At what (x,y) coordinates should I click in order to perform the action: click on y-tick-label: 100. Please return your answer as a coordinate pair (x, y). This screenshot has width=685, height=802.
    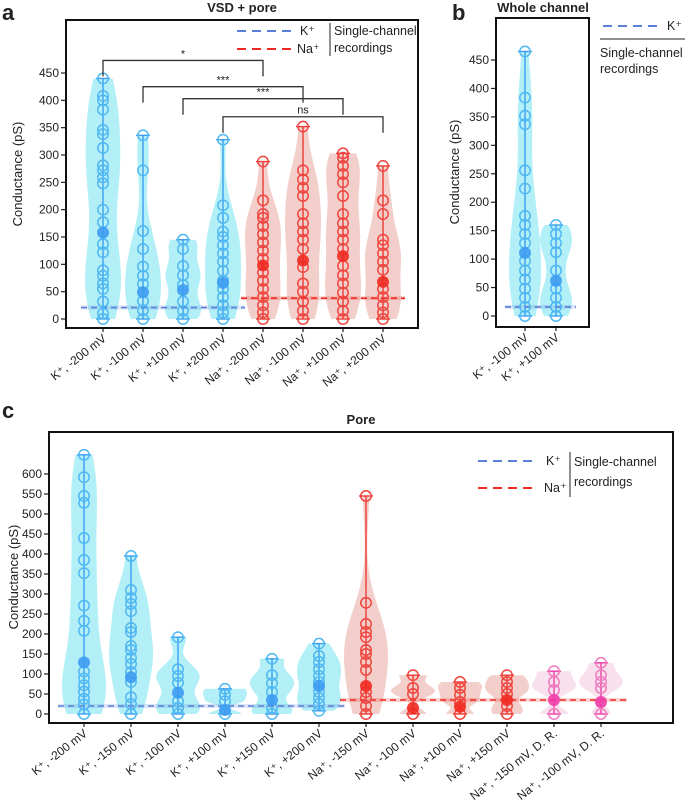
    Looking at the image, I should click on (479, 259).